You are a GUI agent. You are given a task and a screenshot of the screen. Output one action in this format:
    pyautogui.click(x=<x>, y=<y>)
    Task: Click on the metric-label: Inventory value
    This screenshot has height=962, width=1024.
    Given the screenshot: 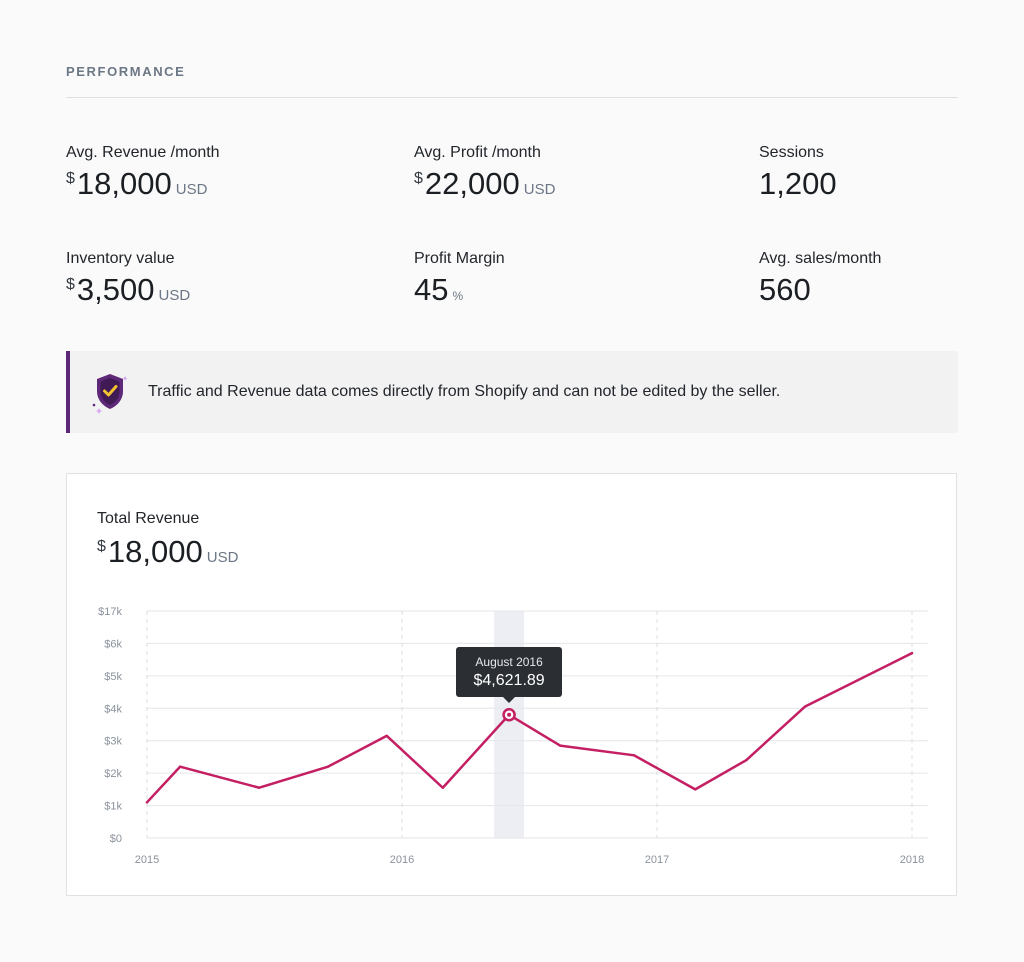 What is the action you would take?
    pyautogui.click(x=120, y=258)
    